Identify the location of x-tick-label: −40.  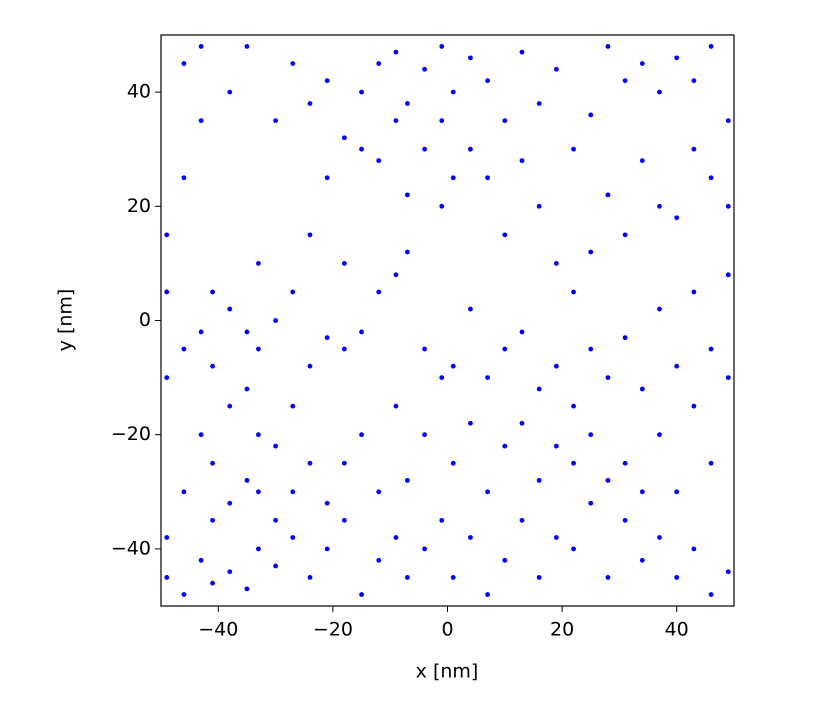
(218, 630).